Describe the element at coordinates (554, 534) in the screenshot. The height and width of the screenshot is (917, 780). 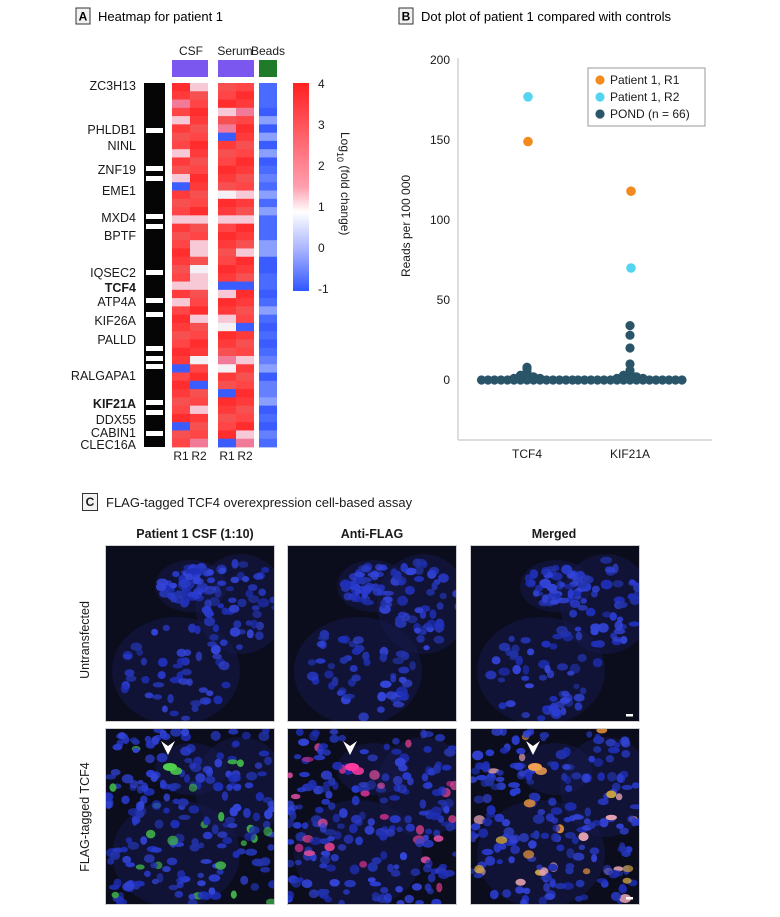
I see `column-header-merged: Merged` at that location.